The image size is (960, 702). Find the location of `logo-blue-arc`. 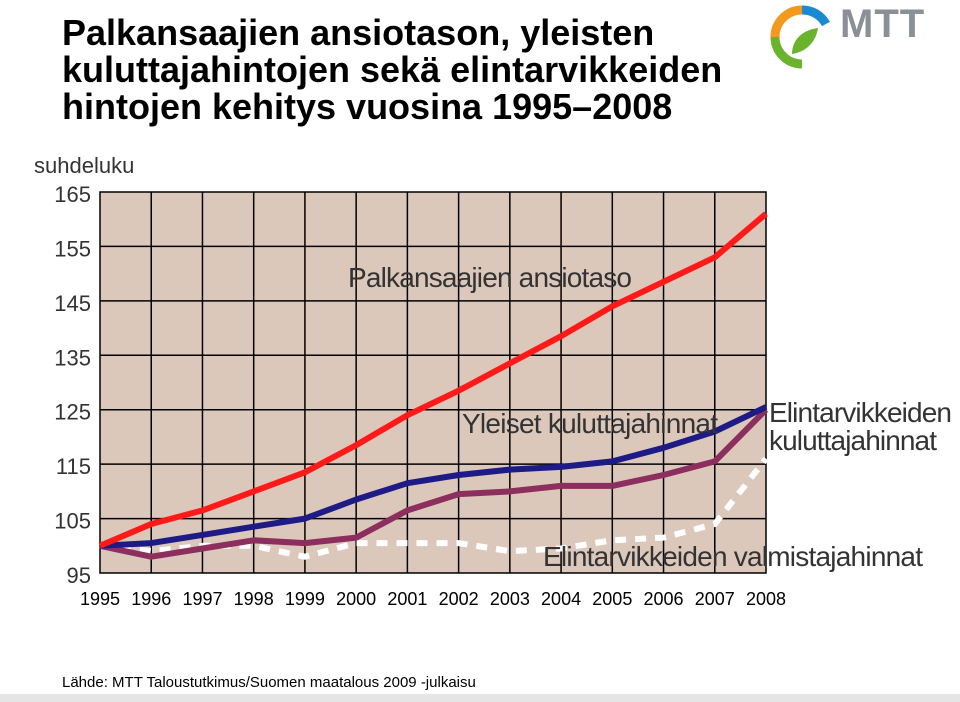

logo-blue-arc is located at coordinates (815, 16).